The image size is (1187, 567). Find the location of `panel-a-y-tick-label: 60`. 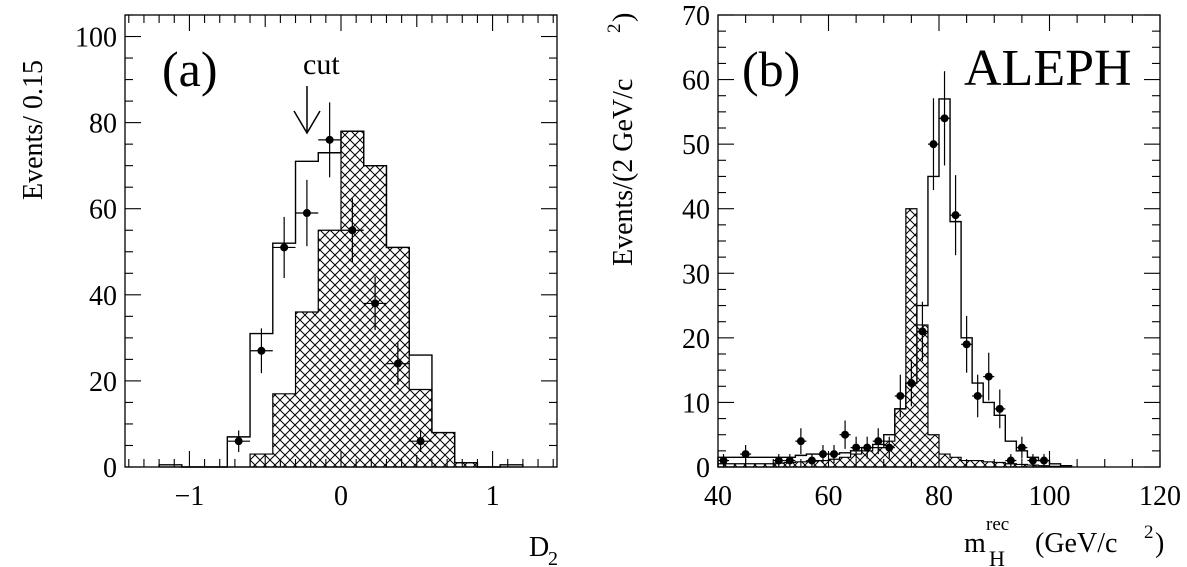

panel-a-y-tick-label: 60 is located at coordinates (103, 210).